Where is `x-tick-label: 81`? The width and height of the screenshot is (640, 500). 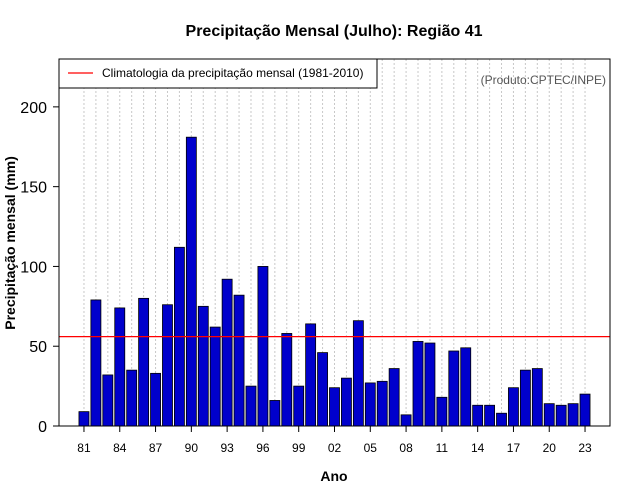 x-tick-label: 81 is located at coordinates (84, 448).